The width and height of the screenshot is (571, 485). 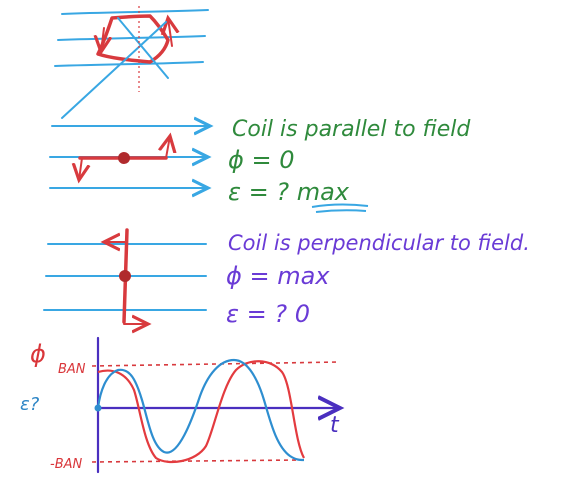 I want to click on top-diagonal-line, so click(x=114, y=70).